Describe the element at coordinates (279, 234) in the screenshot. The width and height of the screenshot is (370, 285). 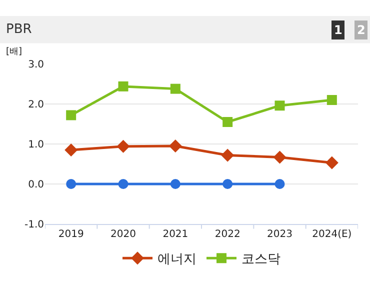
I see `x-tick-label: 2023` at that location.